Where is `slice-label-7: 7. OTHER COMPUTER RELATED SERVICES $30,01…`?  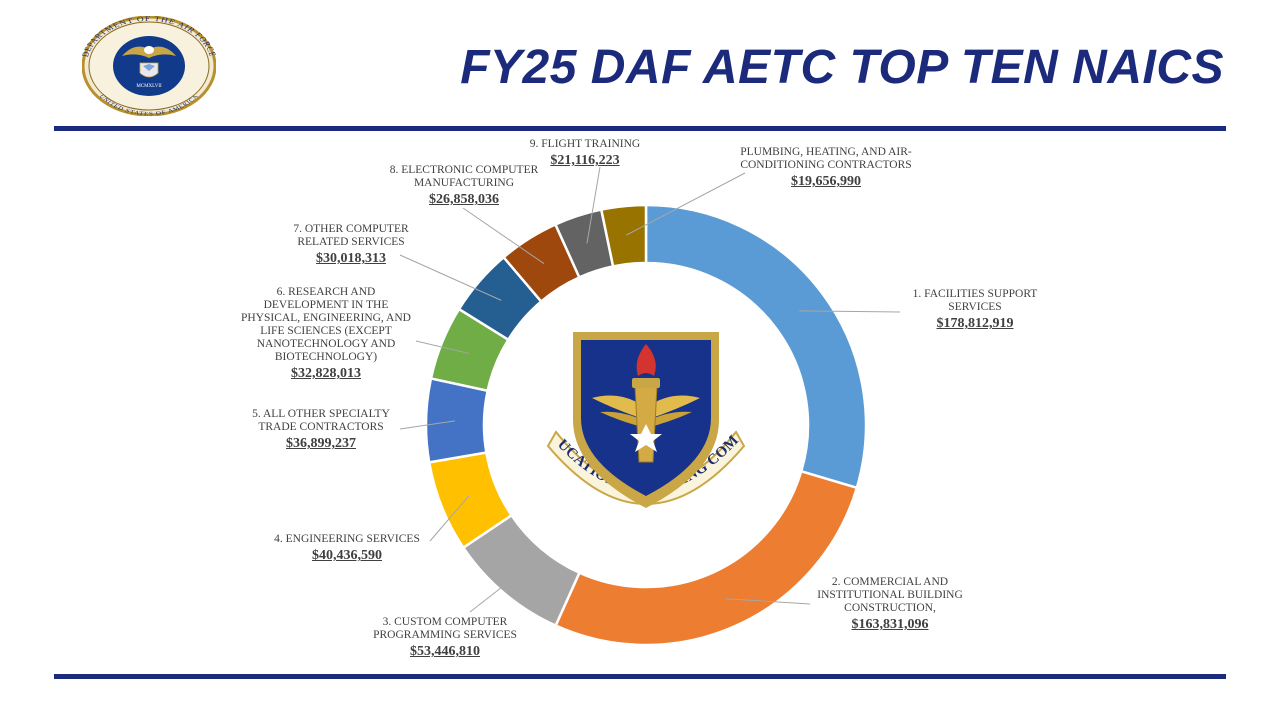 slice-label-7: 7. OTHER COMPUTER RELATED SERVICES $30,01… is located at coordinates (351, 245).